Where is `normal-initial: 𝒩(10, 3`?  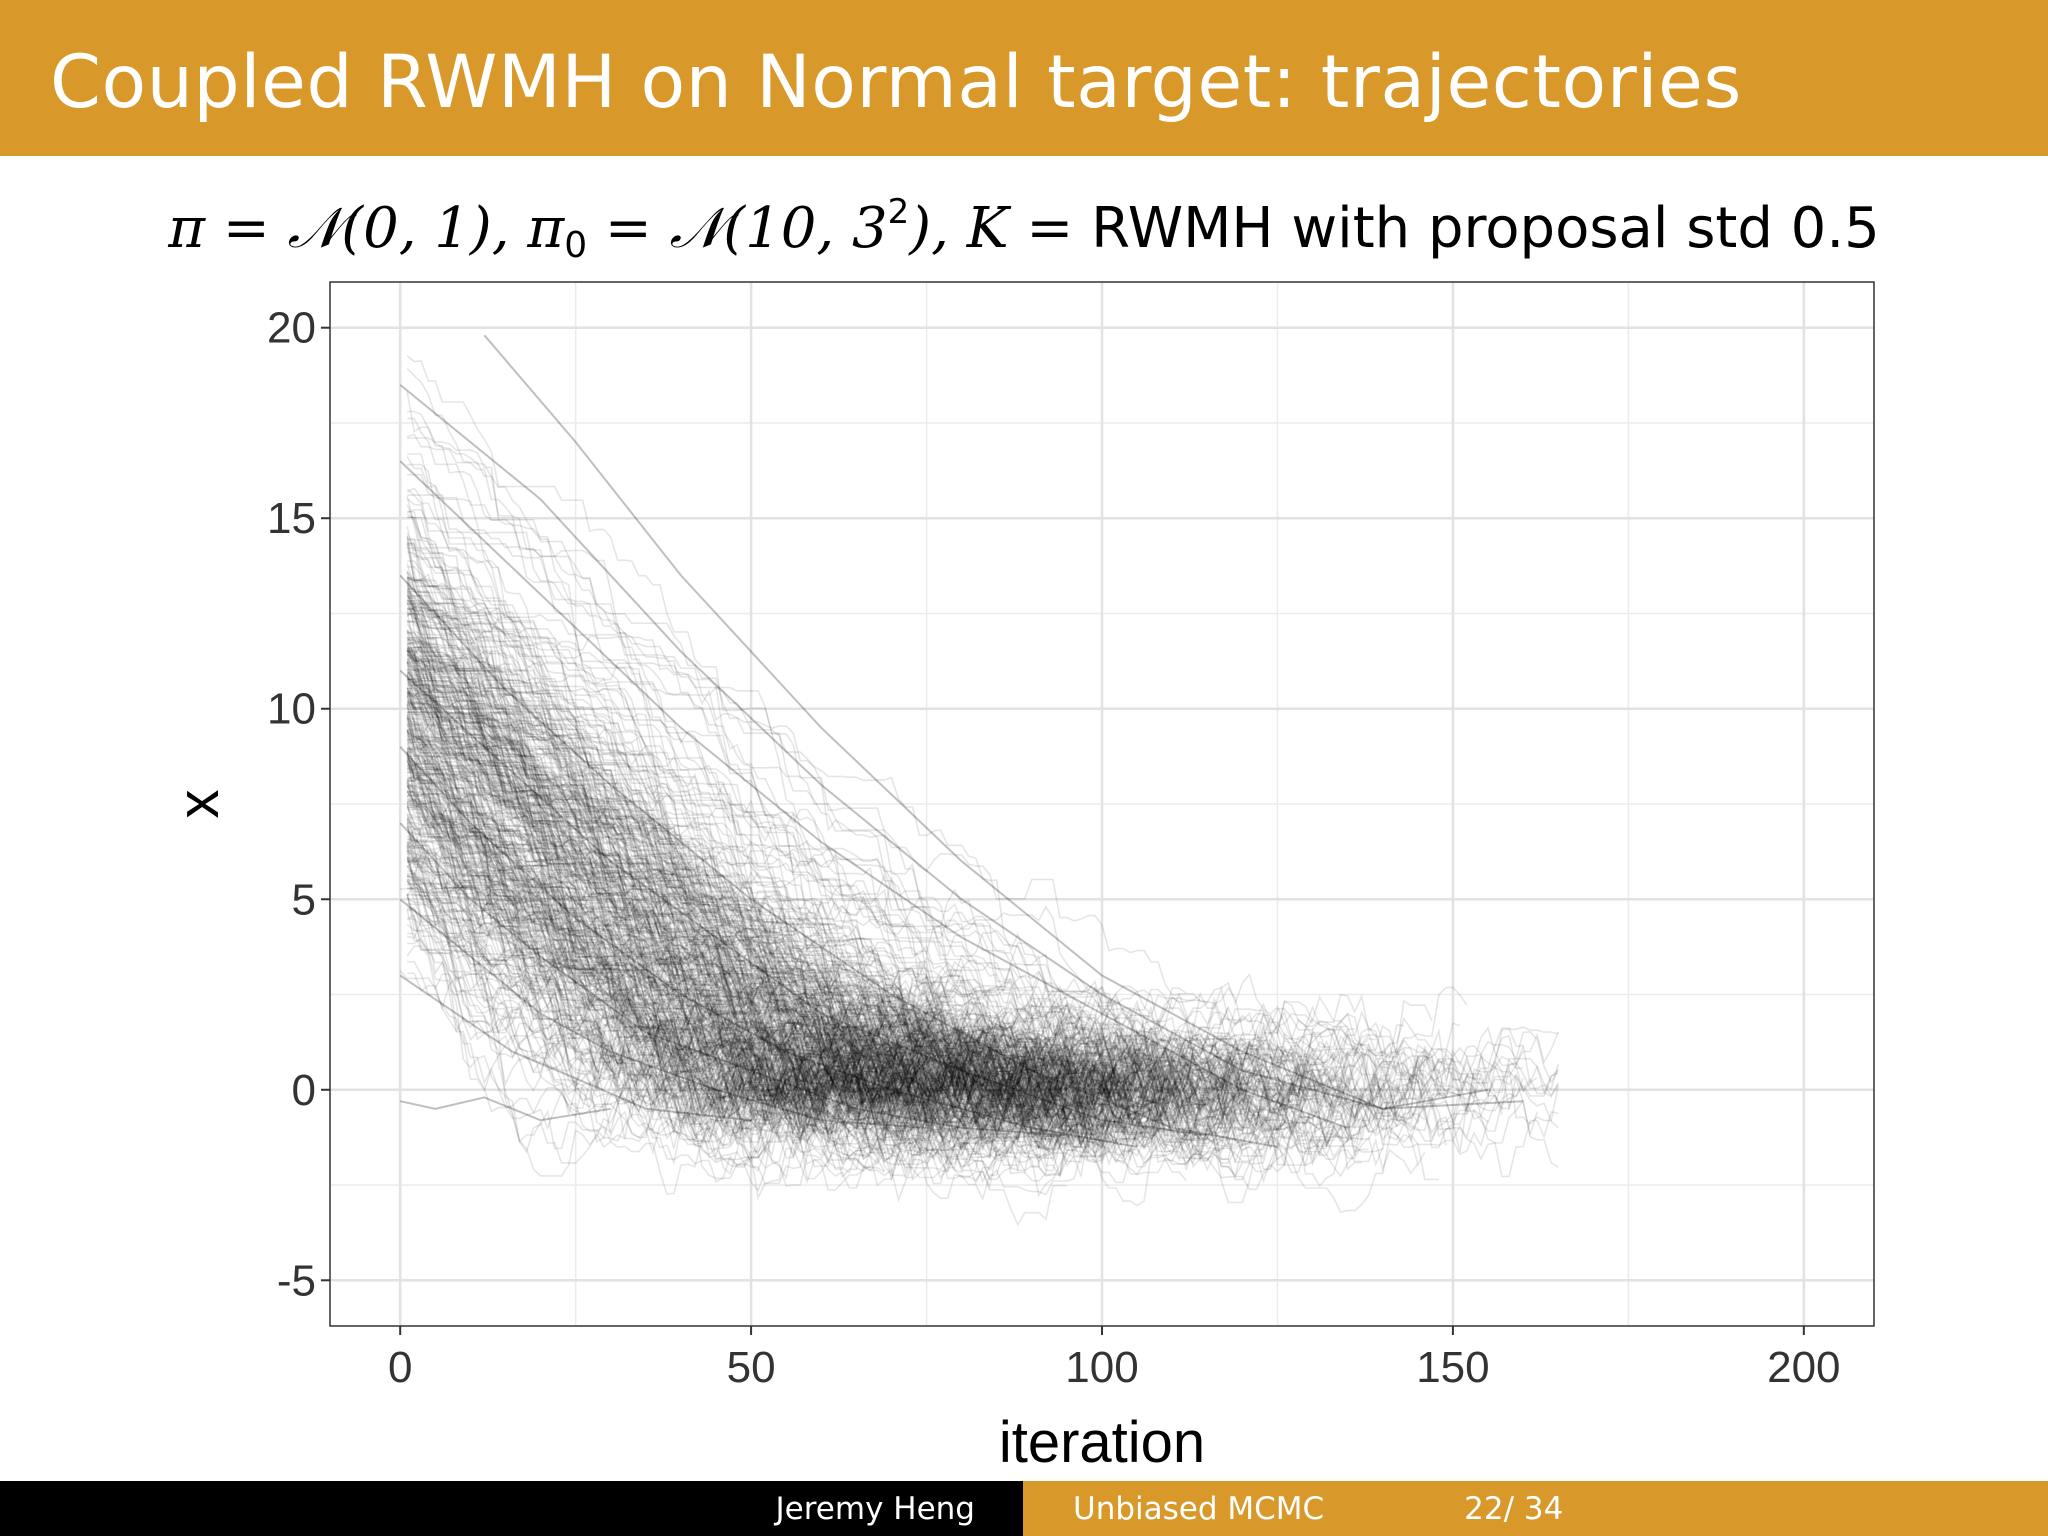
normal-initial: 𝒩(10, 3 is located at coordinates (778, 228).